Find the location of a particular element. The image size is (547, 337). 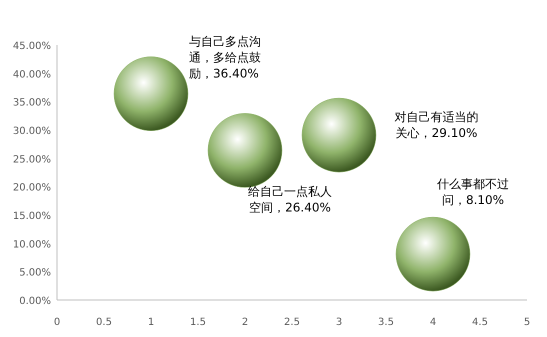

y-tick-label: 30.00% is located at coordinates (31, 131).